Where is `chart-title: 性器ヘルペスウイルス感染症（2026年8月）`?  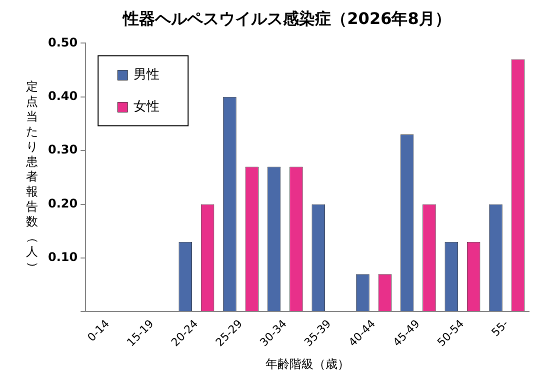 chart-title: 性器ヘルペスウイルス感染症（2026年8月） is located at coordinates (286, 18).